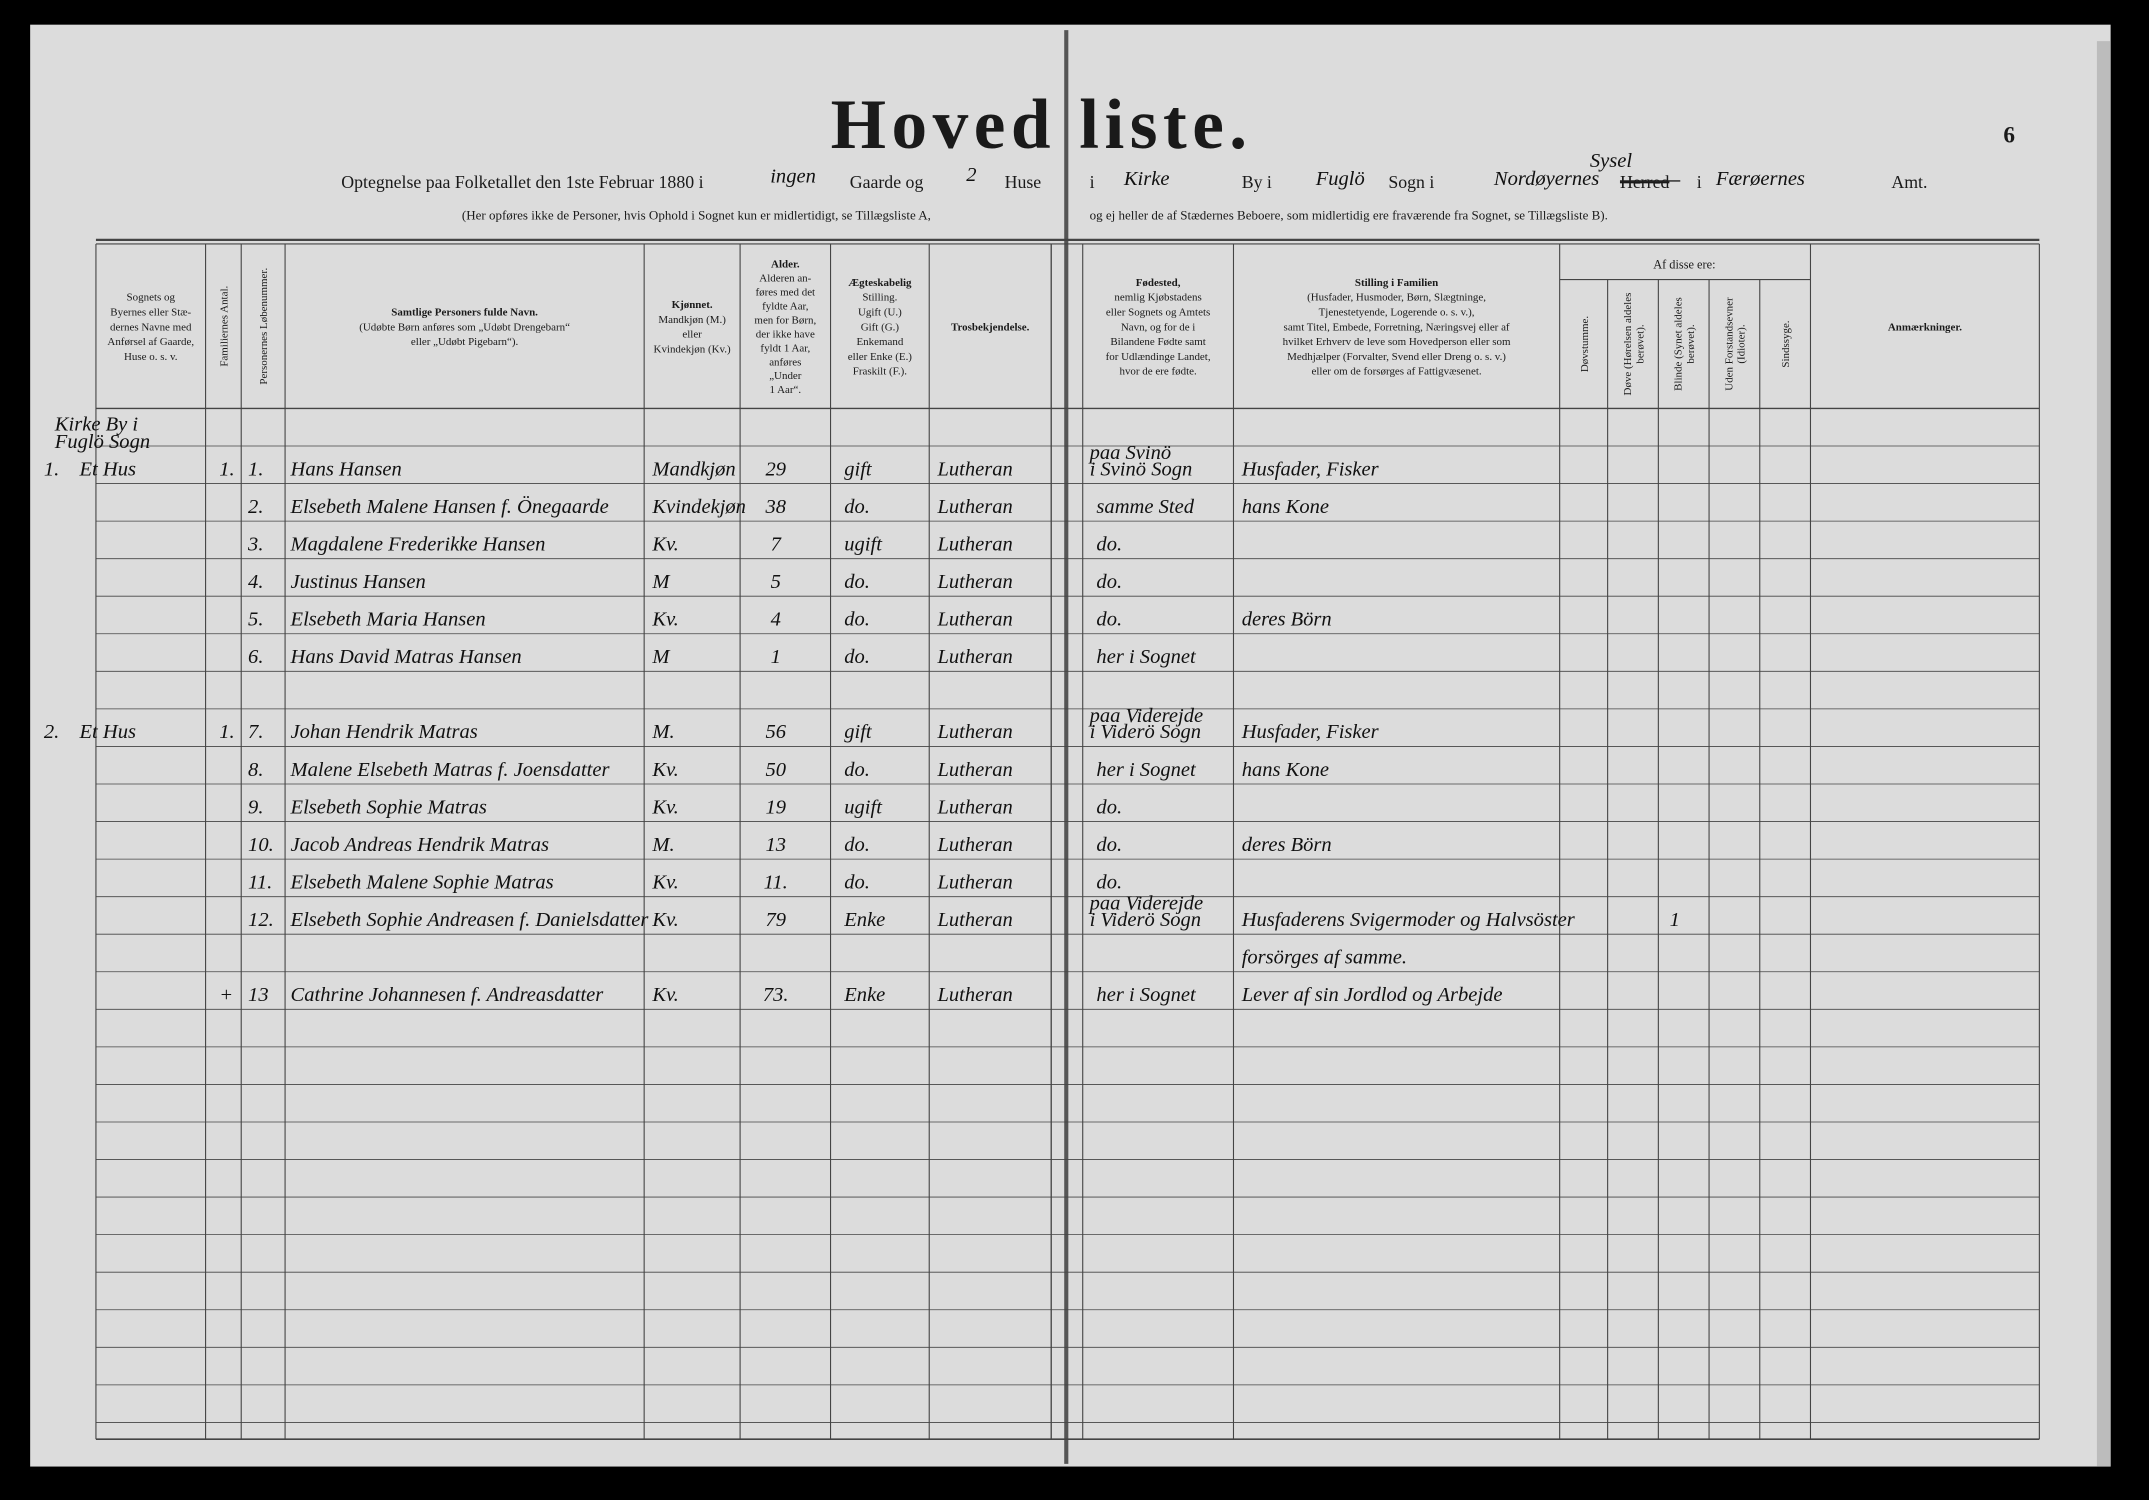 The image size is (2149, 1500). What do you see at coordinates (775, 770) in the screenshot?
I see `age: 50` at bounding box center [775, 770].